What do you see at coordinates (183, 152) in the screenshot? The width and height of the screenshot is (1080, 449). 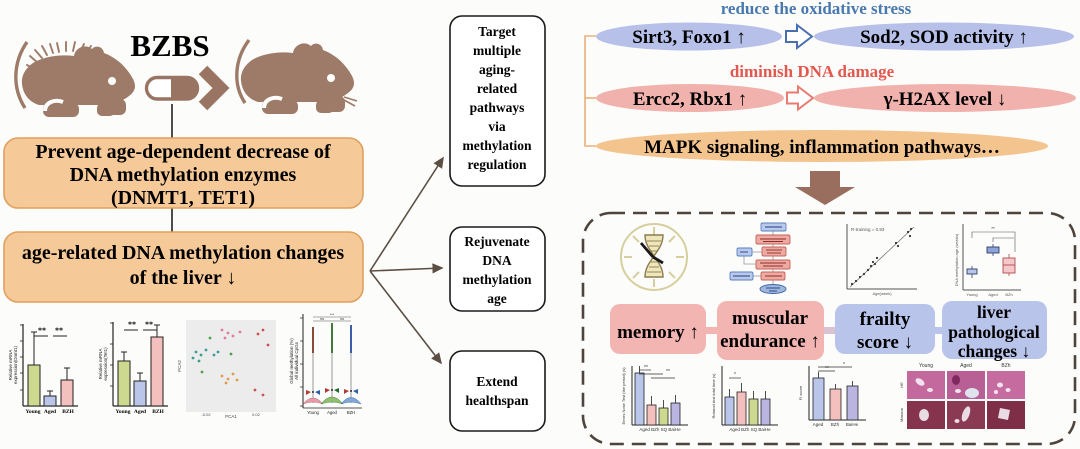 I see `svg-text:Prevent age-dependent decrease: Prevent age-dependent decrease of` at bounding box center [183, 152].